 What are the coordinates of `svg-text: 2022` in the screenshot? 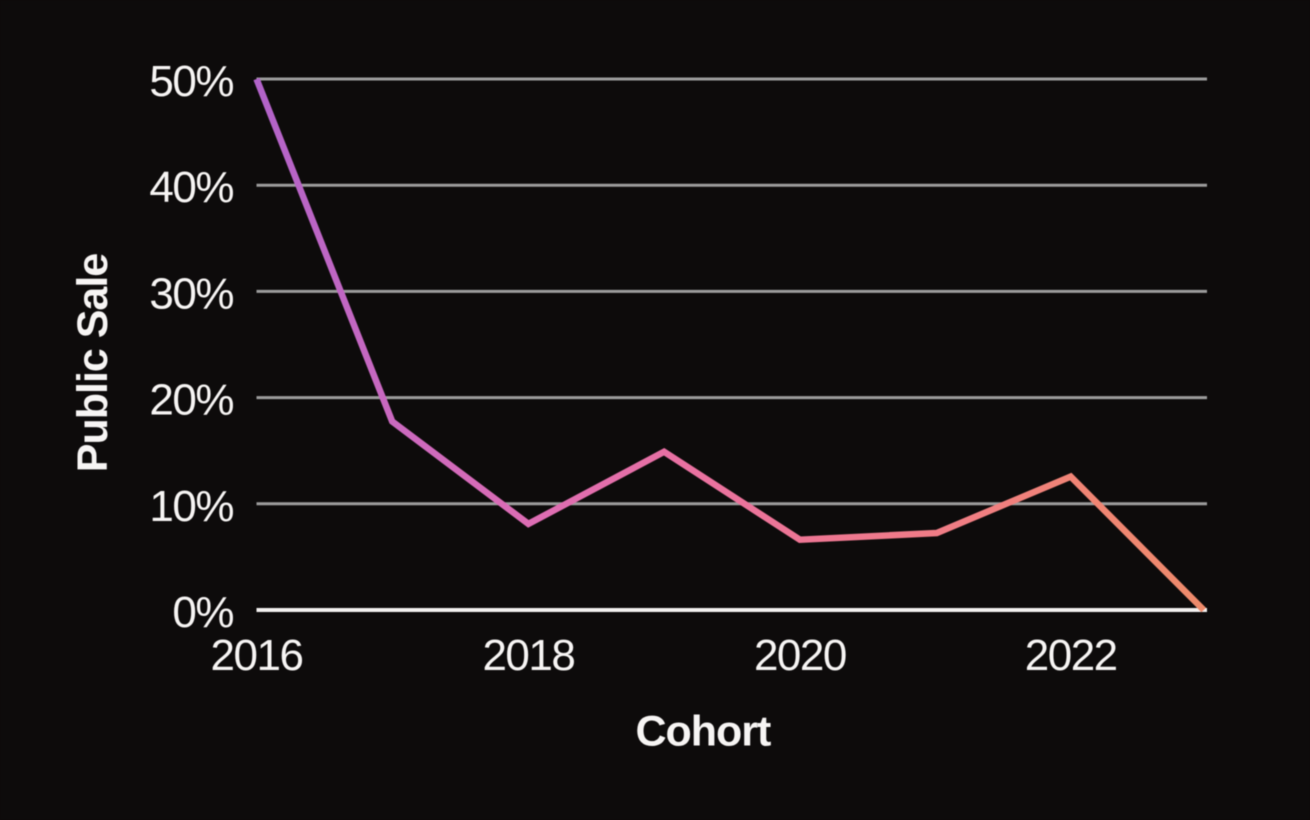 It's located at (1071, 655).